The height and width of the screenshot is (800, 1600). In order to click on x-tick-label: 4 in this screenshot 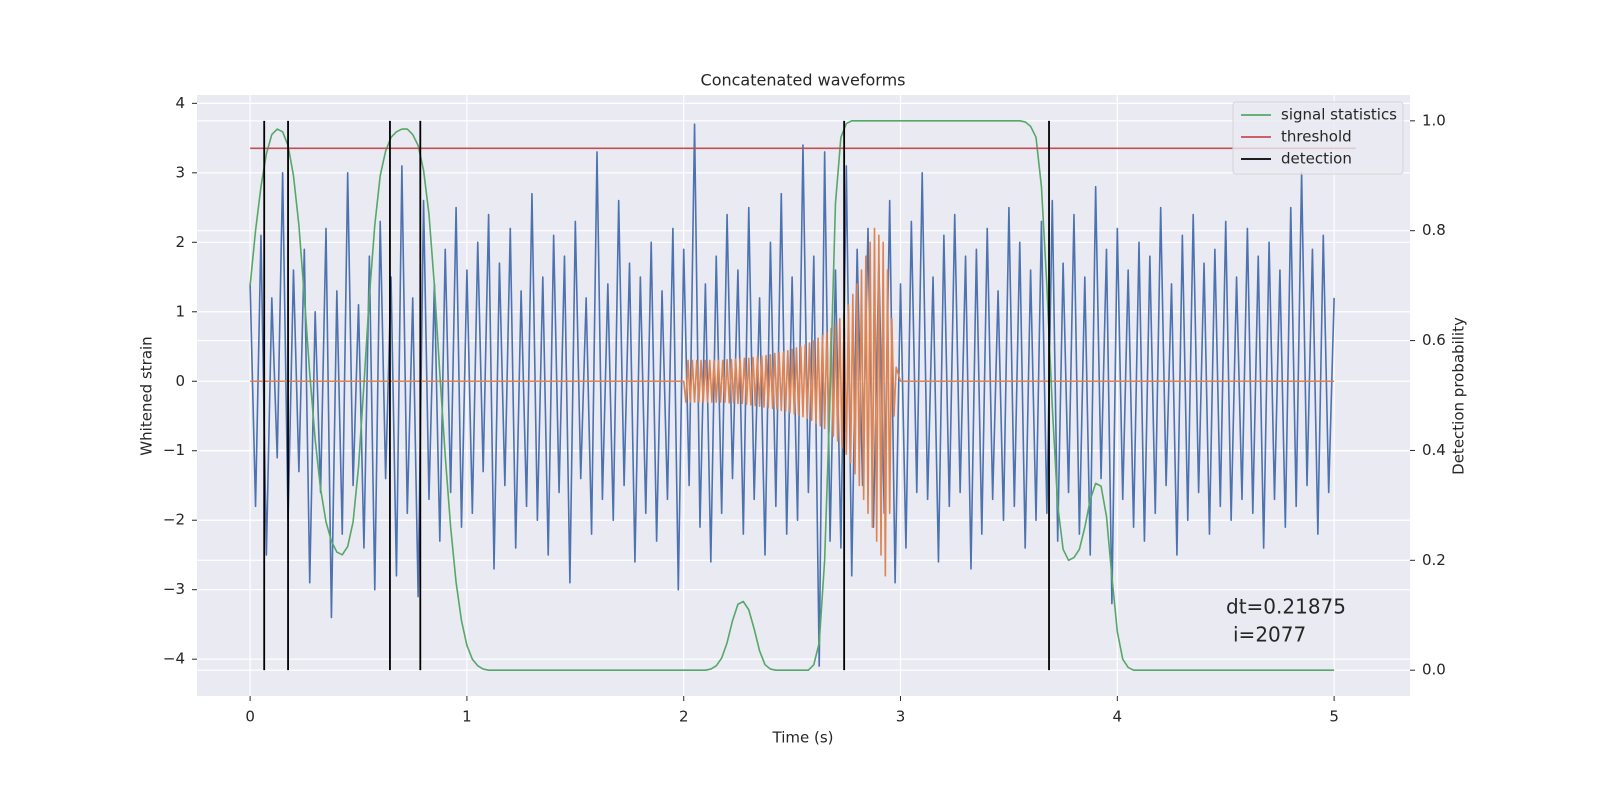, I will do `click(1118, 717)`.